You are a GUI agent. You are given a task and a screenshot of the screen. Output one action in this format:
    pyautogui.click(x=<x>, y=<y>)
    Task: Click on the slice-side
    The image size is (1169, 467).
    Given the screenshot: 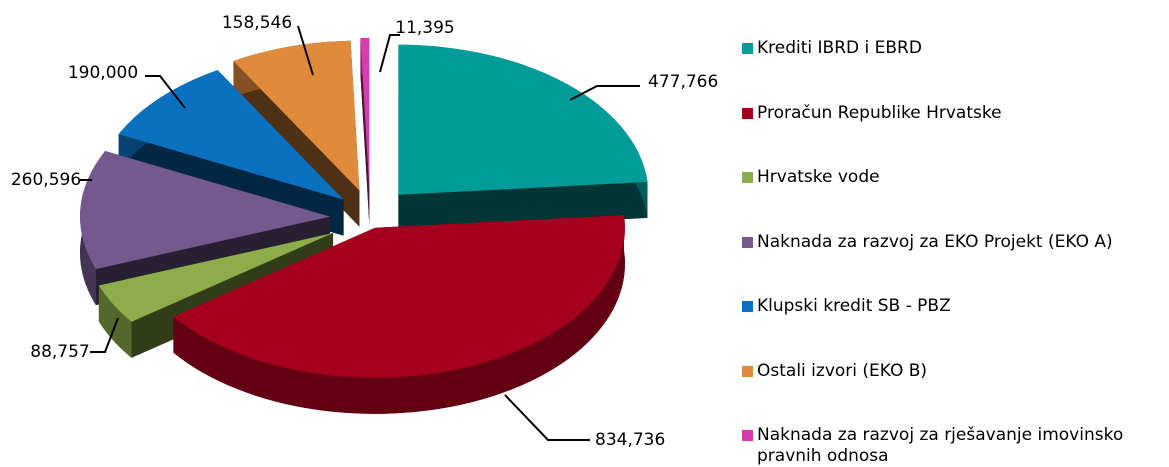 What is the action you would take?
    pyautogui.click(x=115, y=321)
    